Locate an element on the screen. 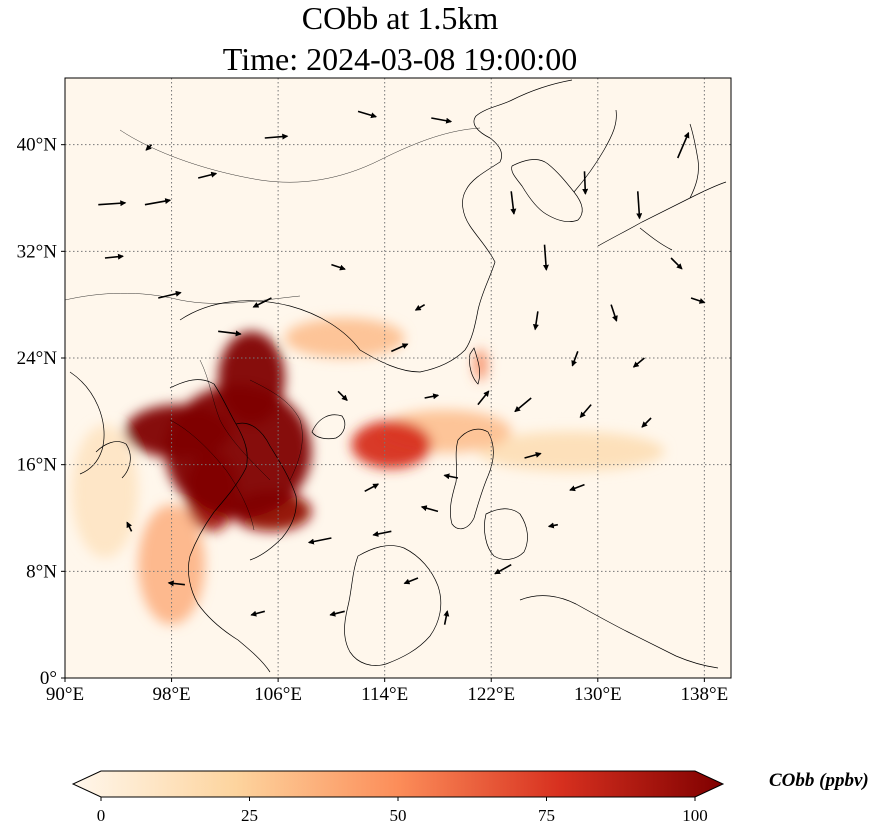  title-line-1: CObb at 1.5km is located at coordinates (400, 18).